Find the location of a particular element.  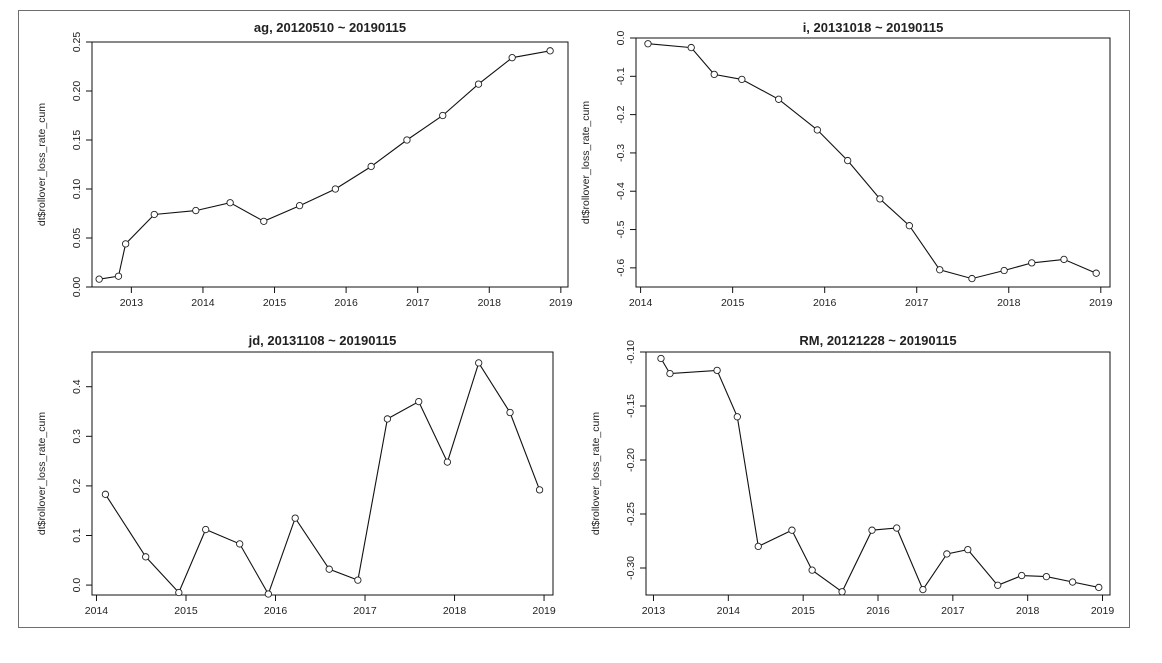

panel-4-xtick-label: 2014 is located at coordinates (729, 611).